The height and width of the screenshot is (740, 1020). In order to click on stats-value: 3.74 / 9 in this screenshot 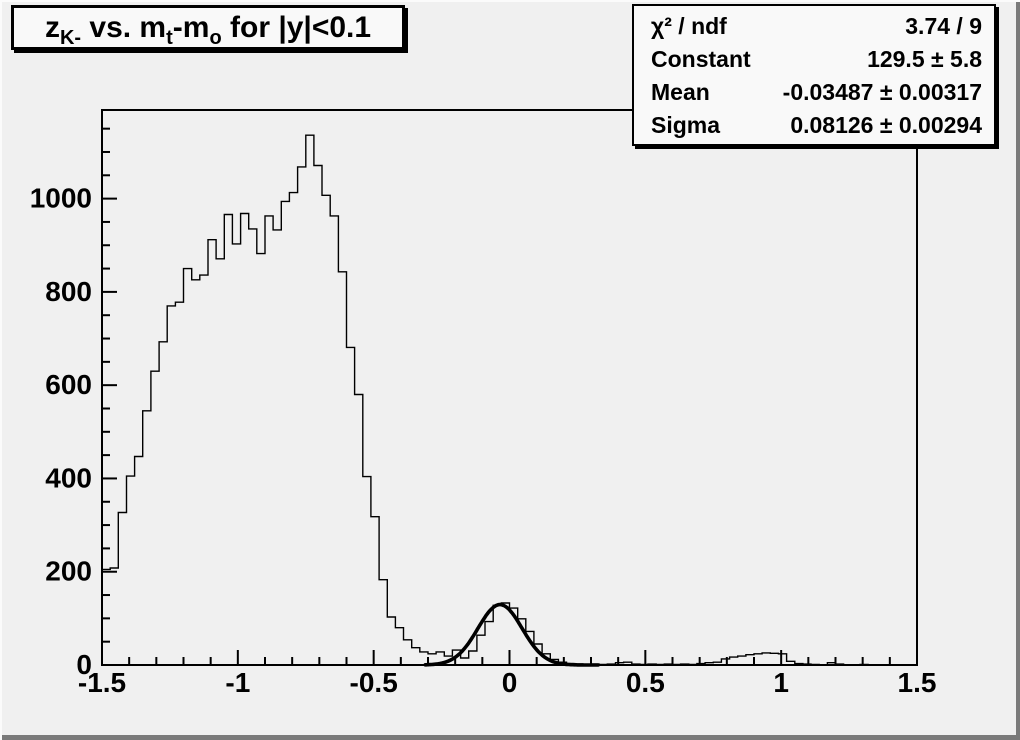, I will do `click(943, 25)`.